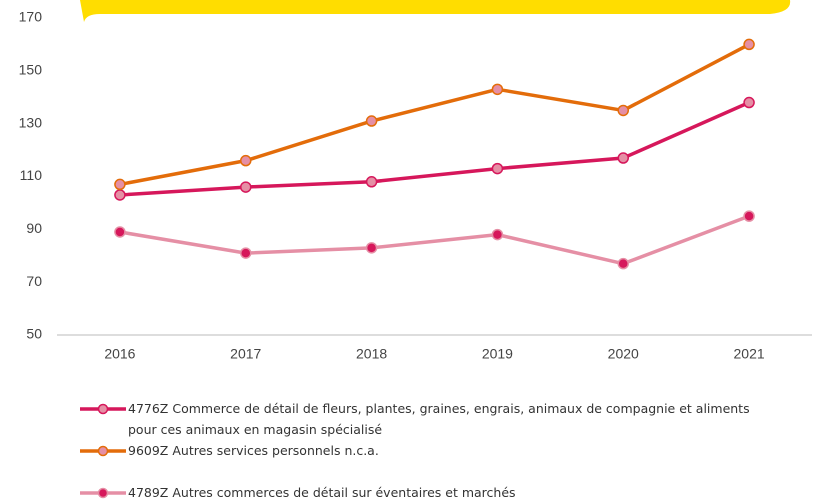 The height and width of the screenshot is (503, 821). What do you see at coordinates (34, 228) in the screenshot?
I see `y-tick-label: 90` at bounding box center [34, 228].